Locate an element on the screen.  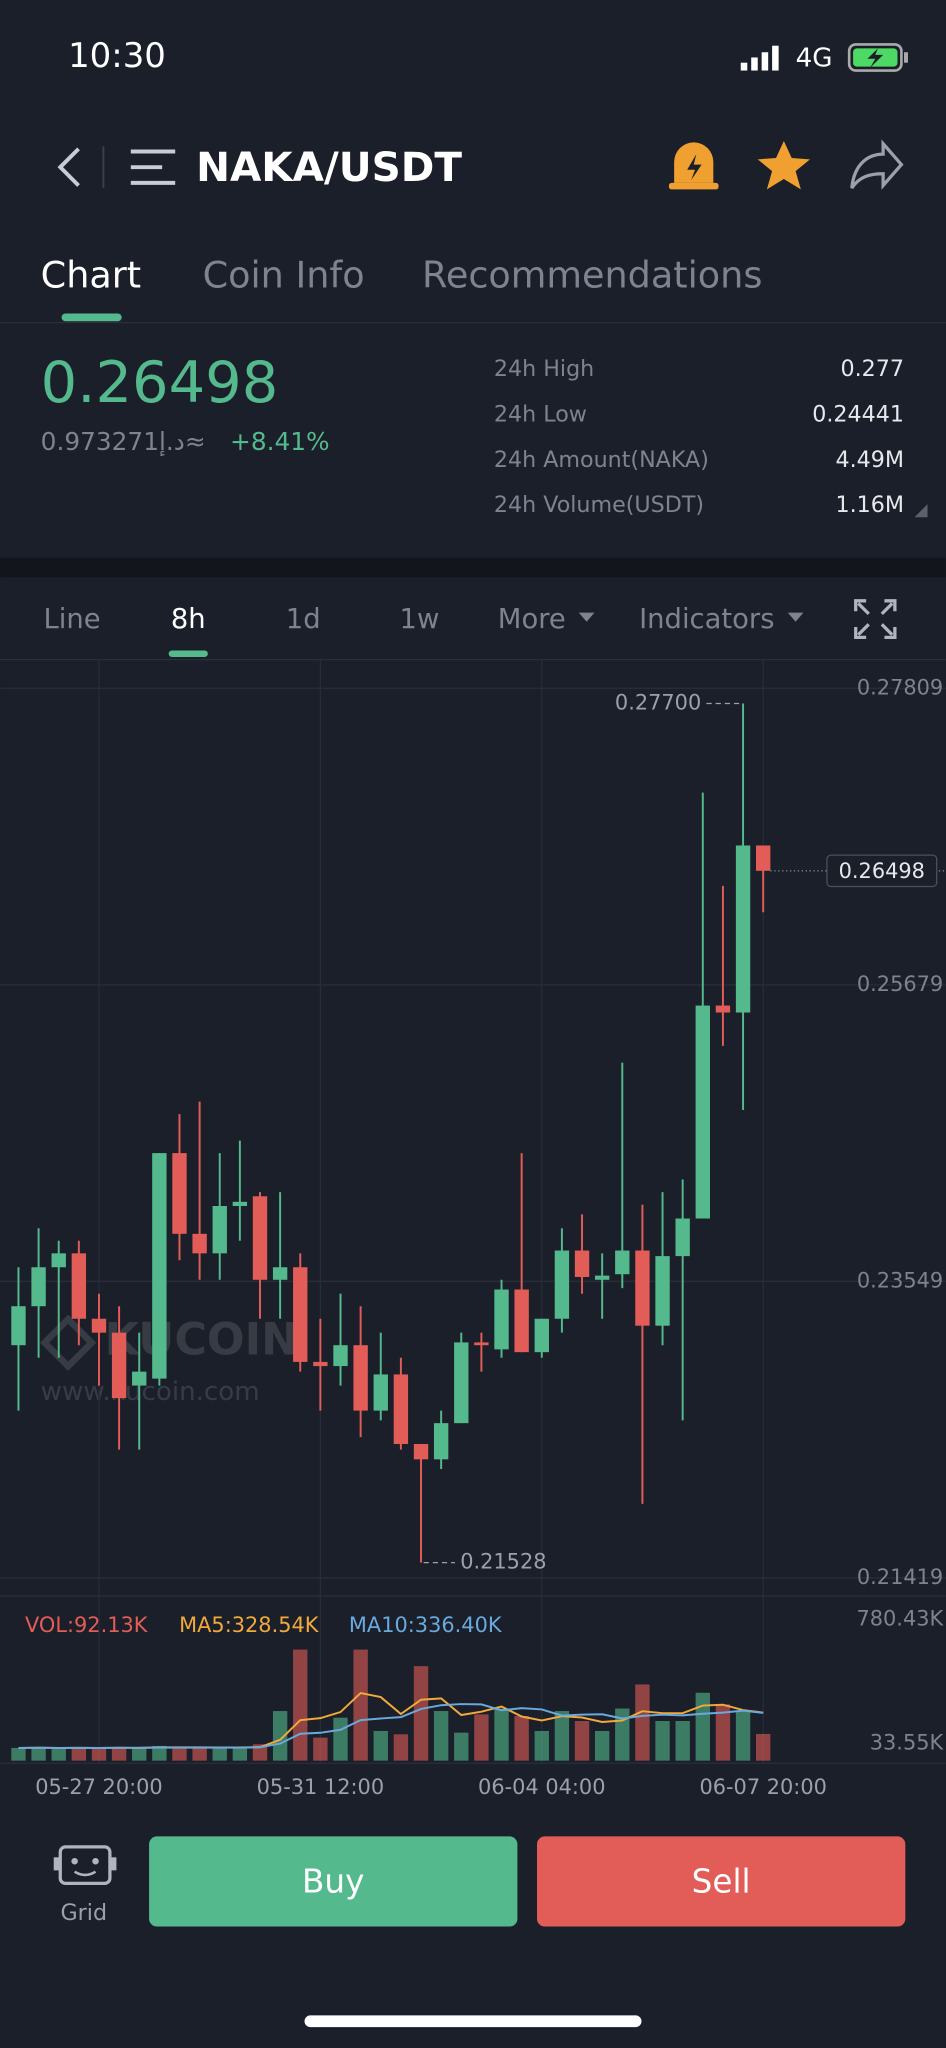
volume-legend: MA10:336.40K is located at coordinates (426, 1625).